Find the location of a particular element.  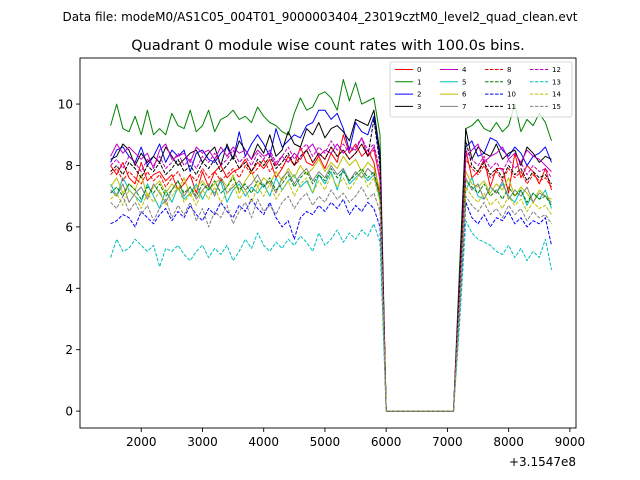

legend-label-12: 12 is located at coordinates (556, 70).